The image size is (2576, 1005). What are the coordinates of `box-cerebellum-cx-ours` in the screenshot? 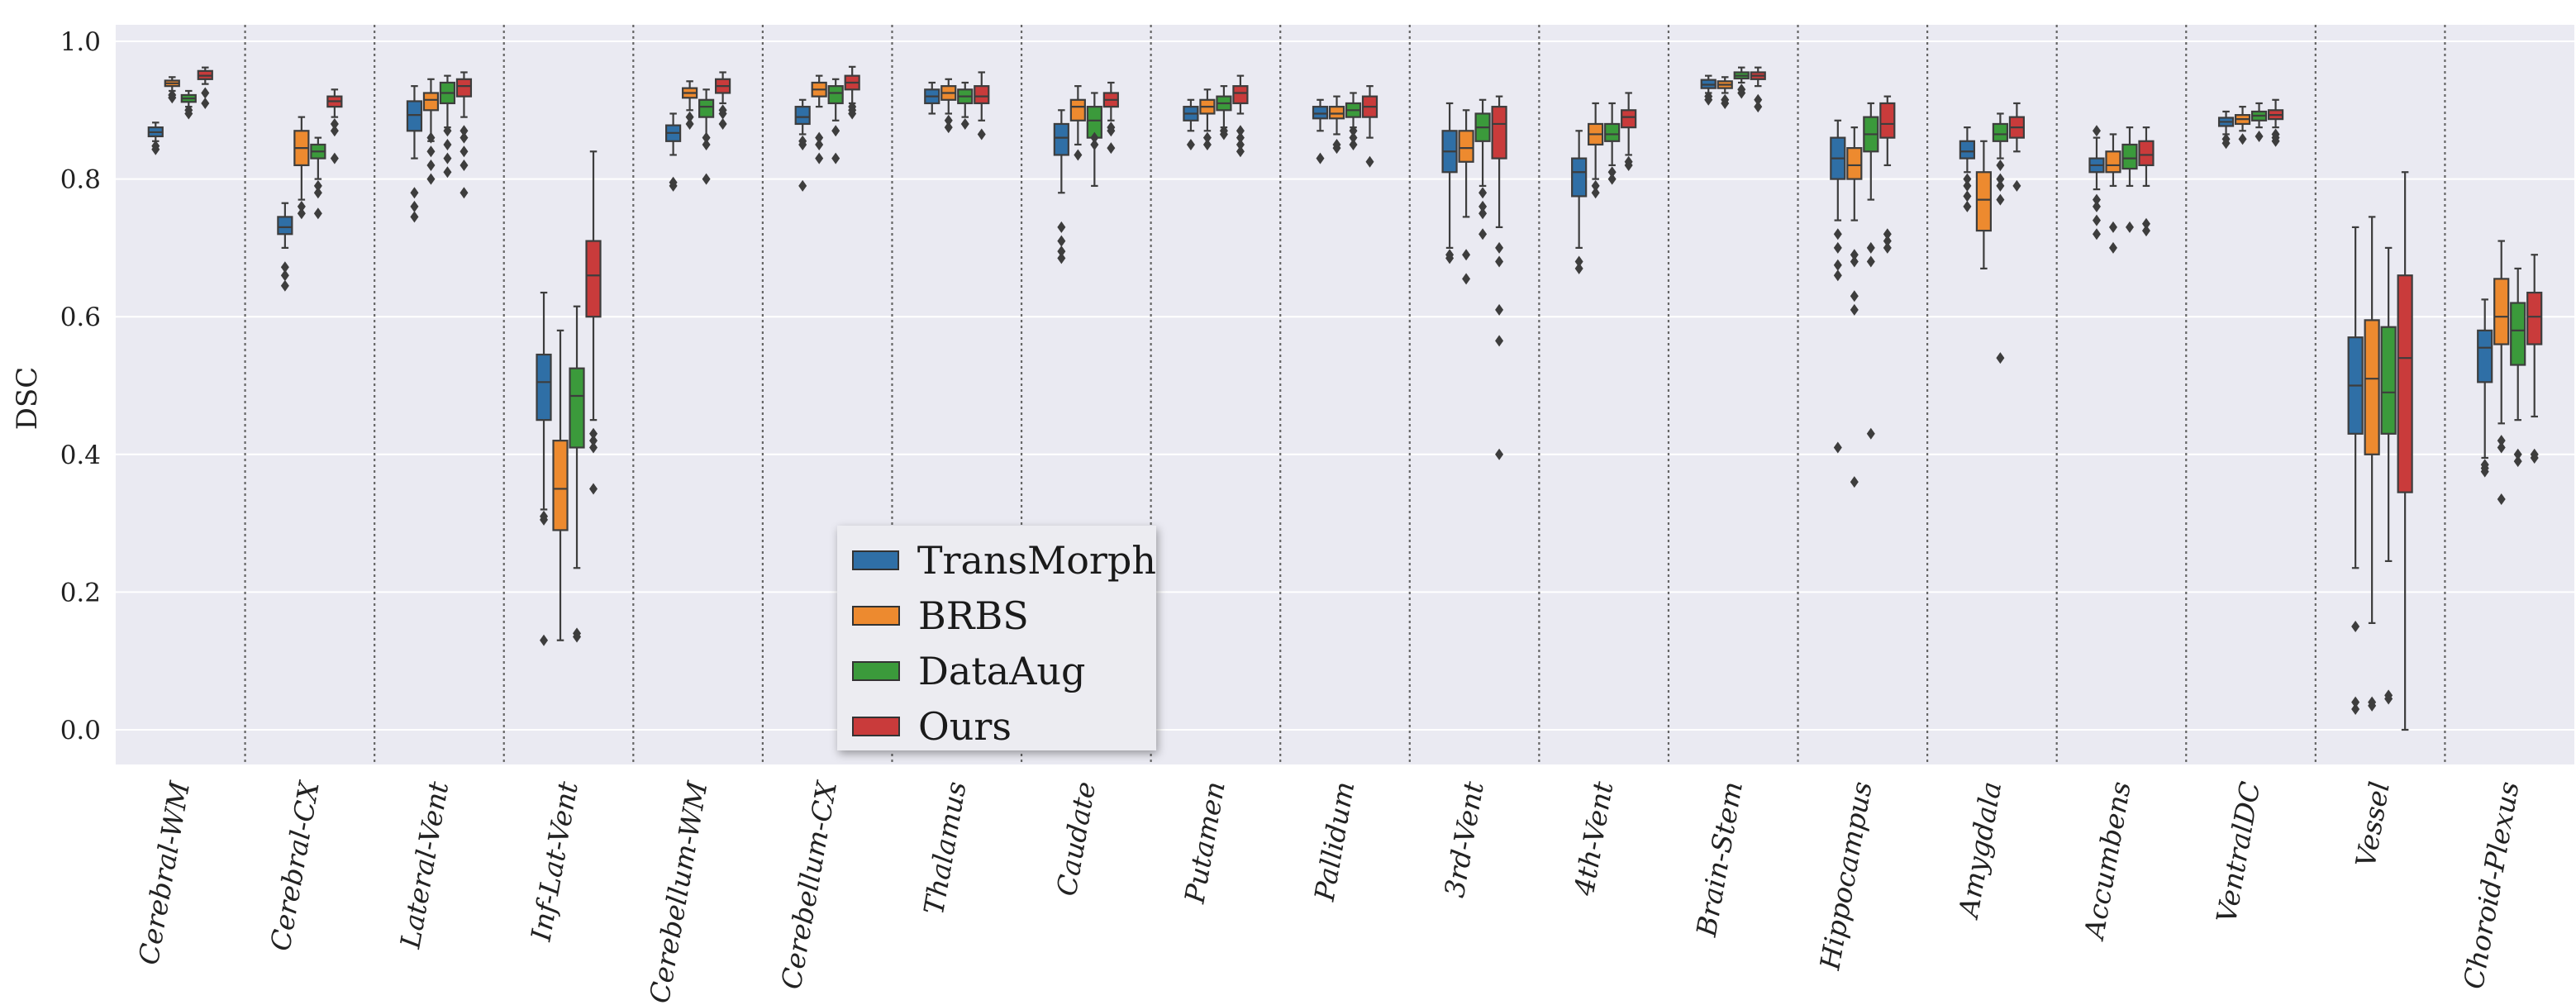 It's located at (852, 92).